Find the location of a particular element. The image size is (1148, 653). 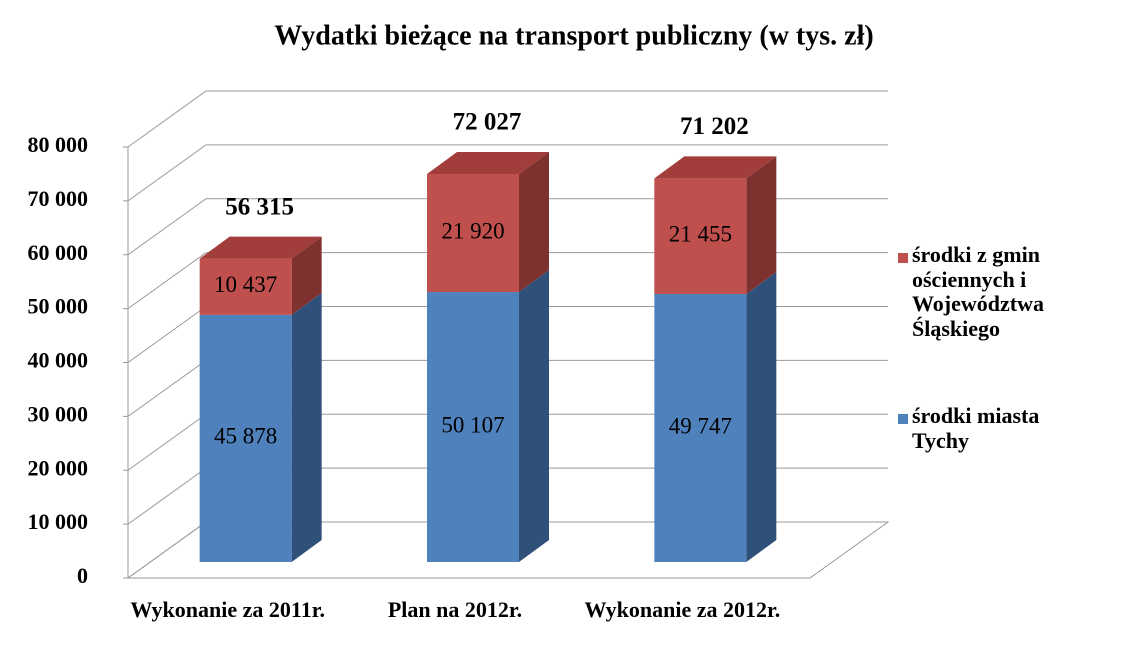

value-label: 21 455 is located at coordinates (700, 233).